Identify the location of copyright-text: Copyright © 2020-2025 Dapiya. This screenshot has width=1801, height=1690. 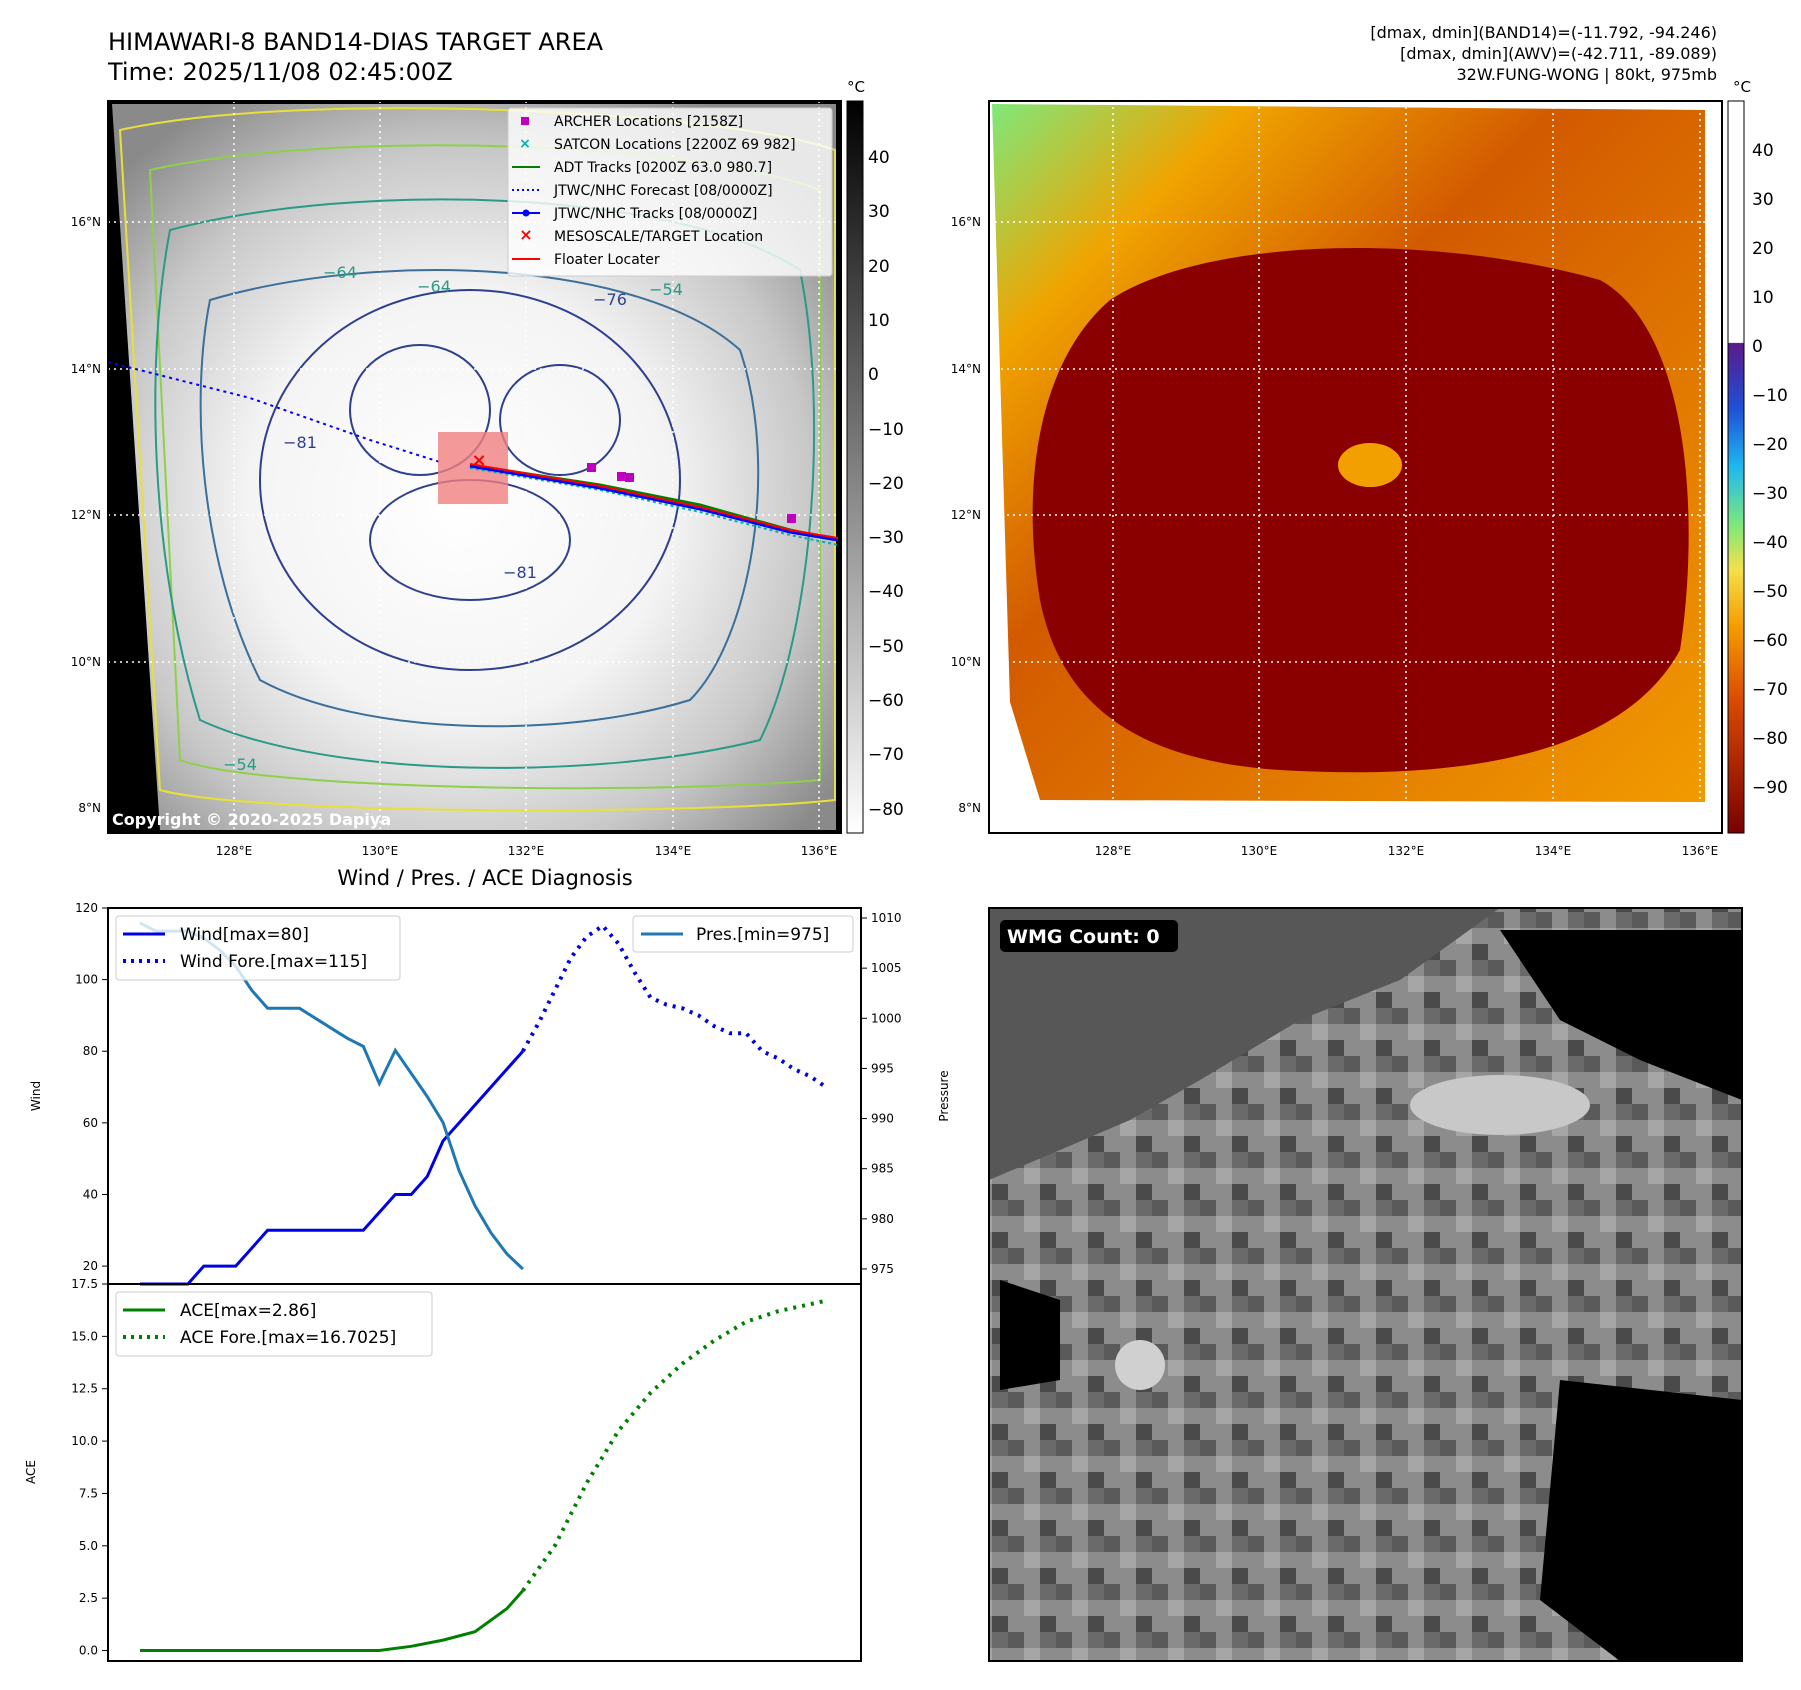
(251, 819).